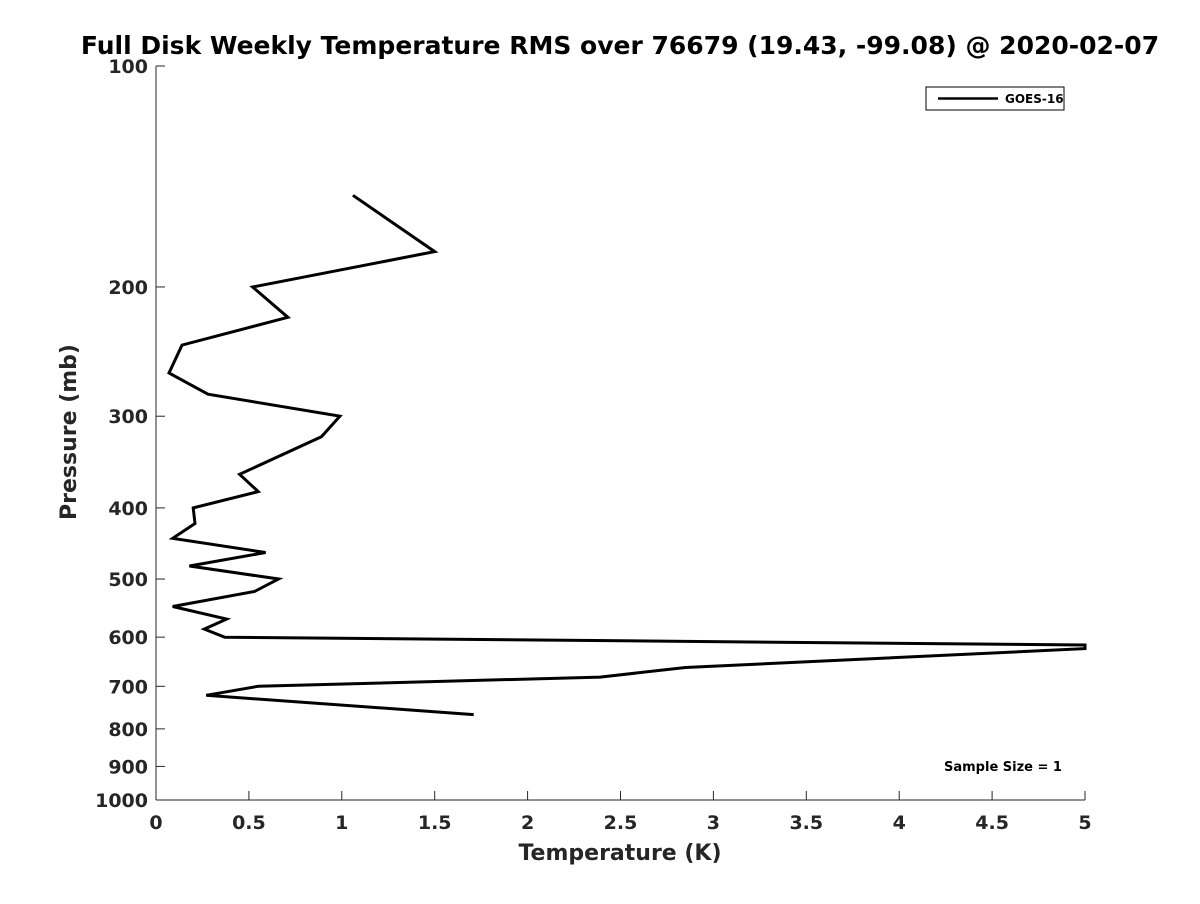 The height and width of the screenshot is (904, 1200). What do you see at coordinates (1034, 99) in the screenshot?
I see `legend-label-goes-16: GOES-16` at bounding box center [1034, 99].